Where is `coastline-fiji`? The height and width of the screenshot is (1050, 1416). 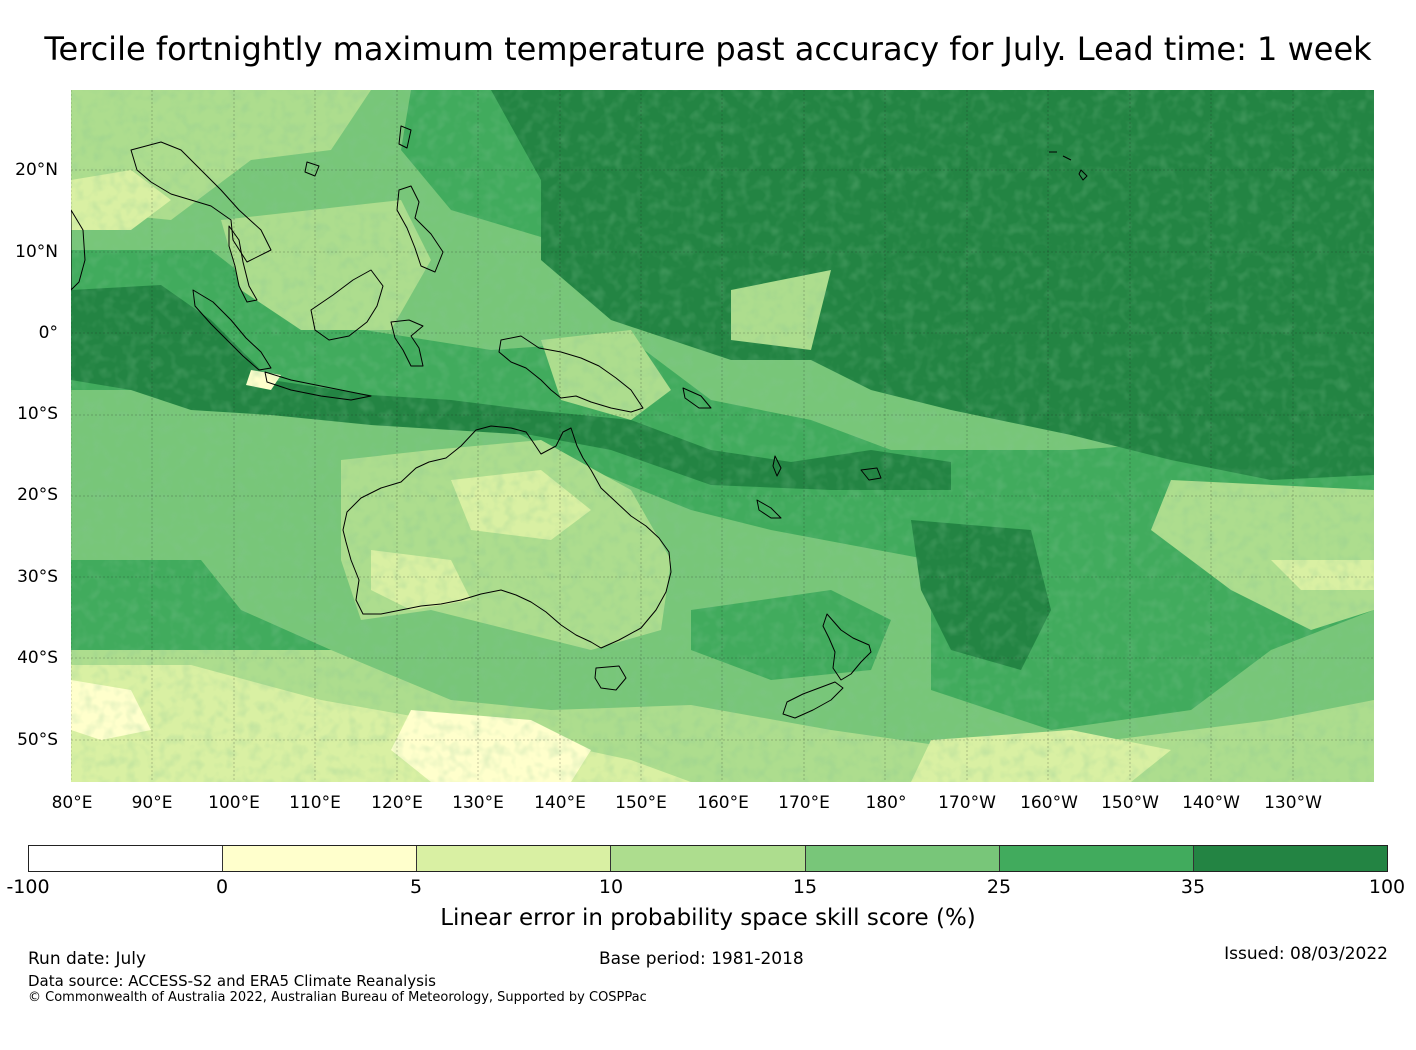 coastline-fiji is located at coordinates (871, 474).